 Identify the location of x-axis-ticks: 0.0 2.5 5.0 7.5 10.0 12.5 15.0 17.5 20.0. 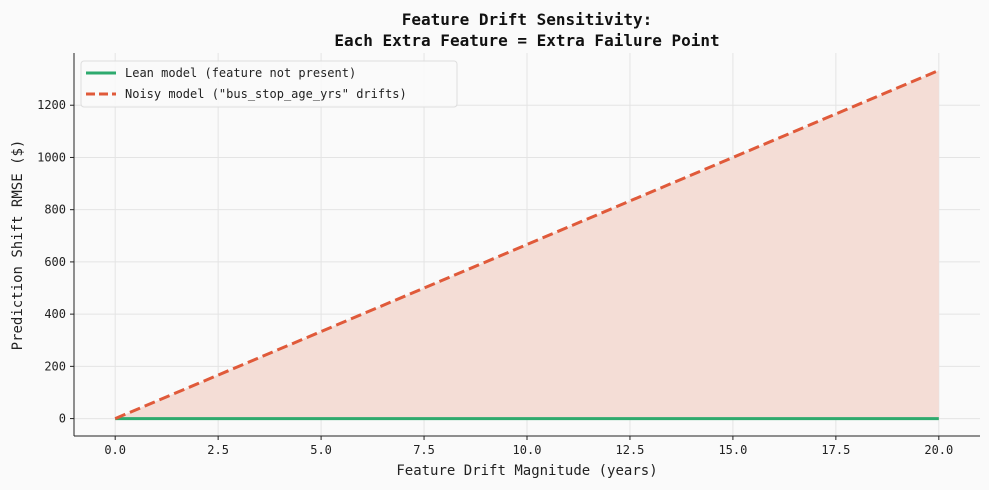
(528, 446).